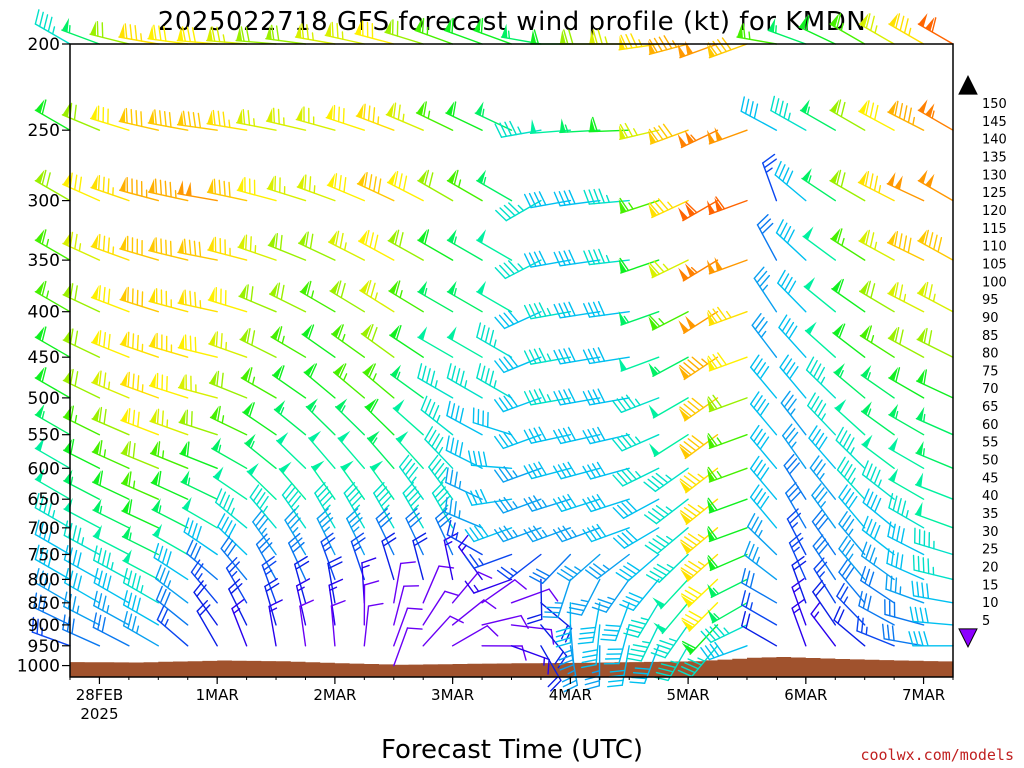  I want to click on y-tick-label: 600, so click(44, 469).